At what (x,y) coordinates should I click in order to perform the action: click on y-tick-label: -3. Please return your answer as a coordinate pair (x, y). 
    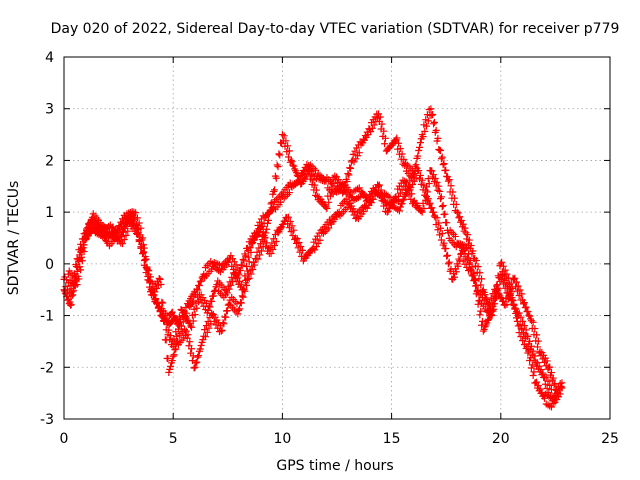
    Looking at the image, I should click on (47, 420).